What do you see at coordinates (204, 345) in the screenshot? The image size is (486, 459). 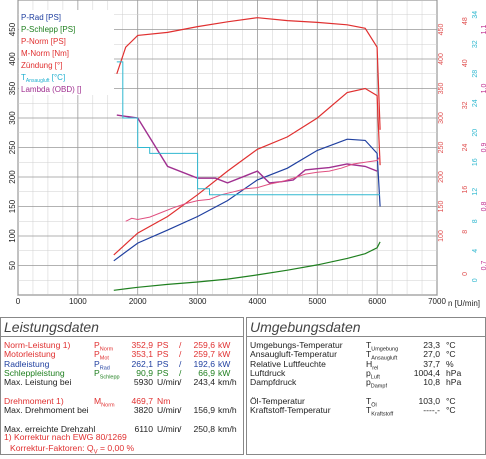 I see `row-value-2: 259,6` at bounding box center [204, 345].